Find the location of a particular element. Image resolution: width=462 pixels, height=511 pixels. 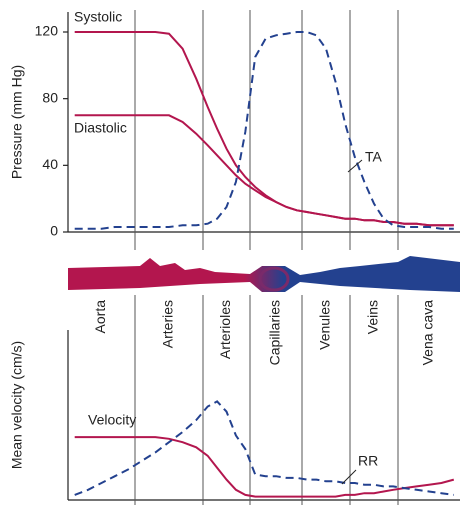

x-tick-label: Aorta is located at coordinates (100, 317).